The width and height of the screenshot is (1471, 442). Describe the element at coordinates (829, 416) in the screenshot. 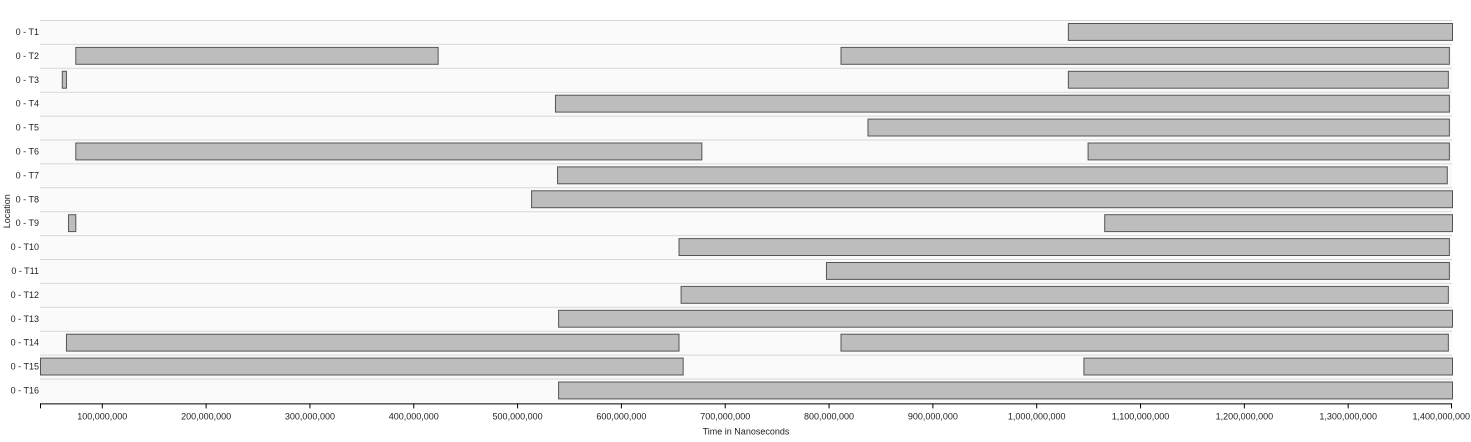

I see `x-tick-label: 800,000,000` at that location.